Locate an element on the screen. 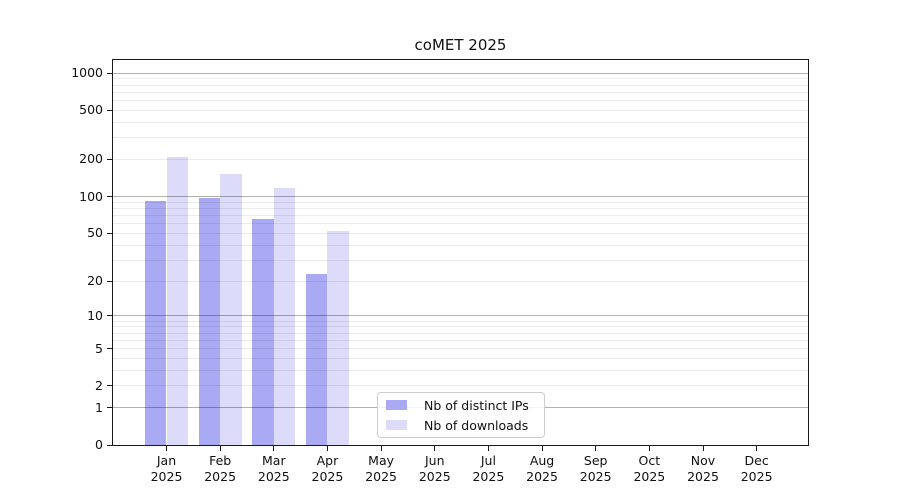  chart-title: coMET 2025 is located at coordinates (460, 45).